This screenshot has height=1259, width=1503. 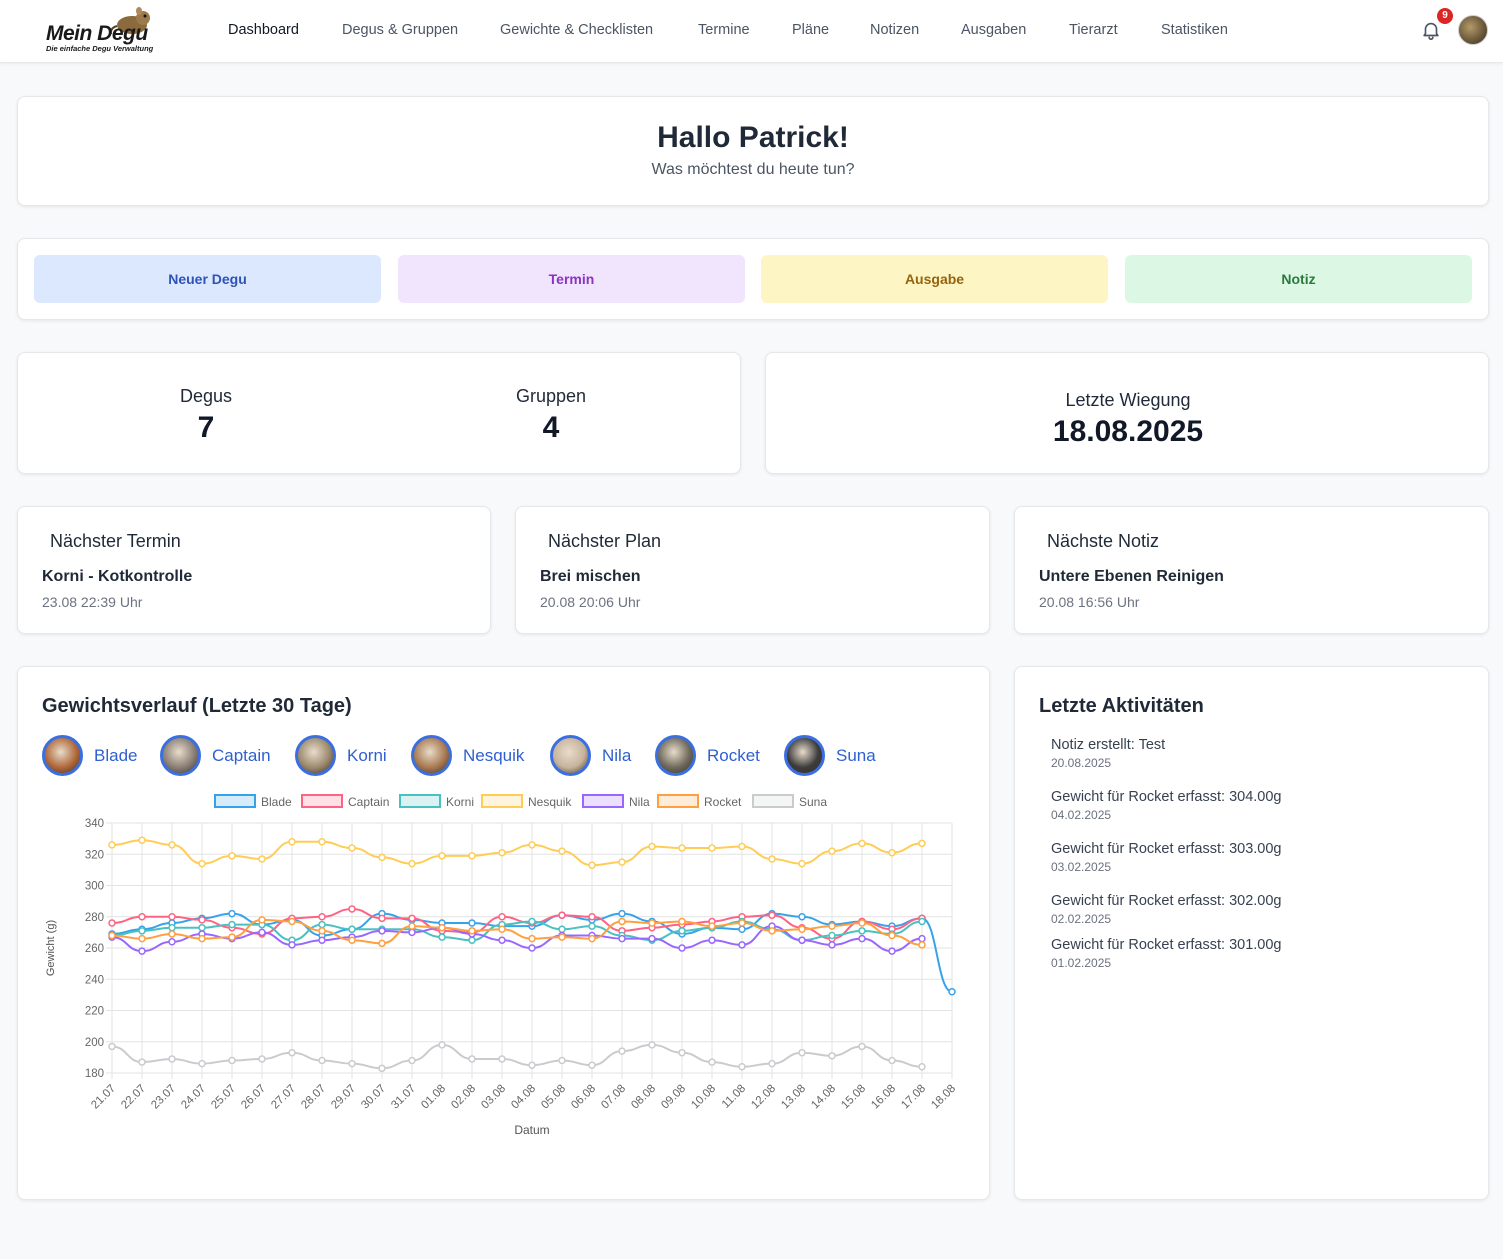 I want to click on activity-date: 20.08.2025, so click(x=1081, y=763).